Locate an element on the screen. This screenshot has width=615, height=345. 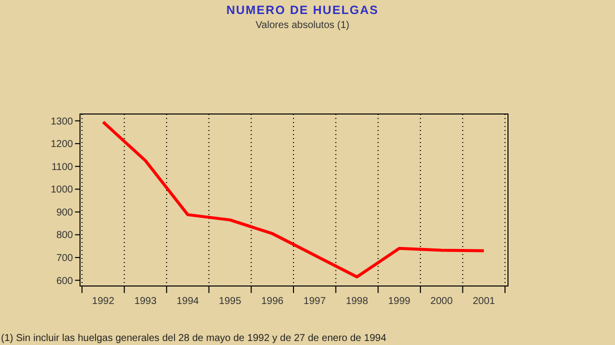
y-tick-label: 1200 is located at coordinates (62, 144).